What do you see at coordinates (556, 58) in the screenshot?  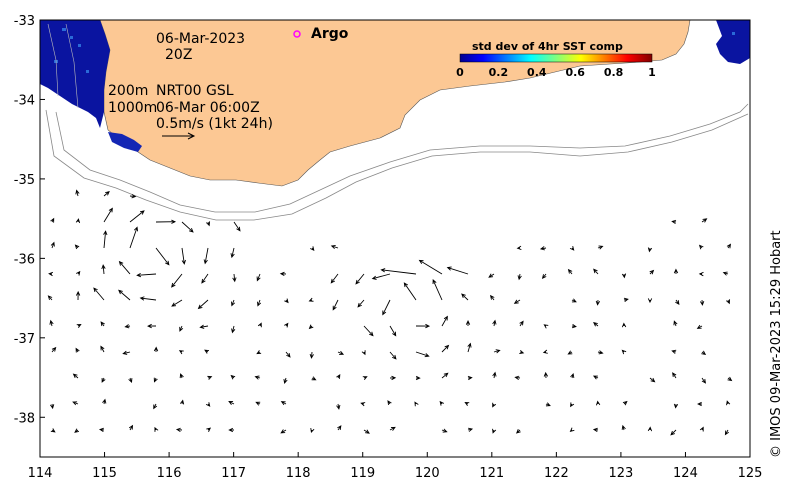 I see `colorbar-gradient` at bounding box center [556, 58].